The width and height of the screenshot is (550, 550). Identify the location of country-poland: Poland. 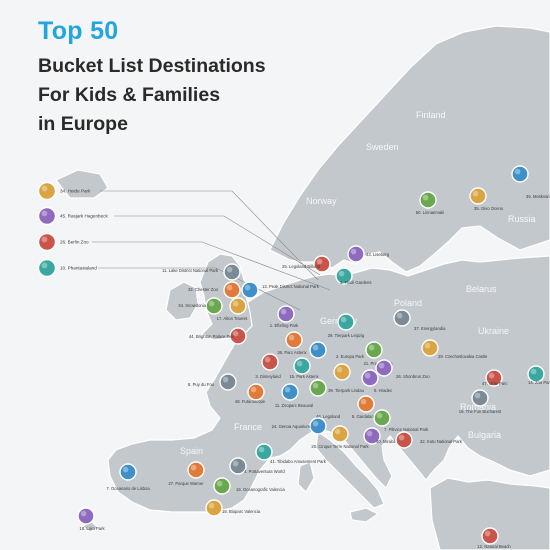
(408, 303).